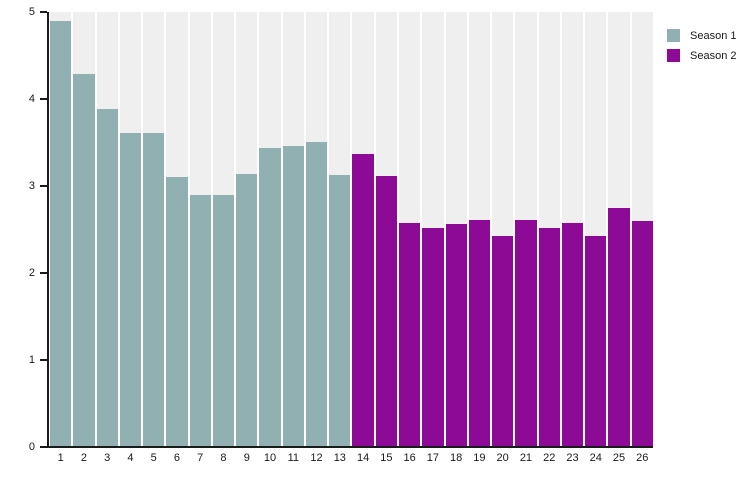 Image resolution: width=750 pixels, height=500 pixels. I want to click on x-tick-label-7: 7, so click(200, 458).